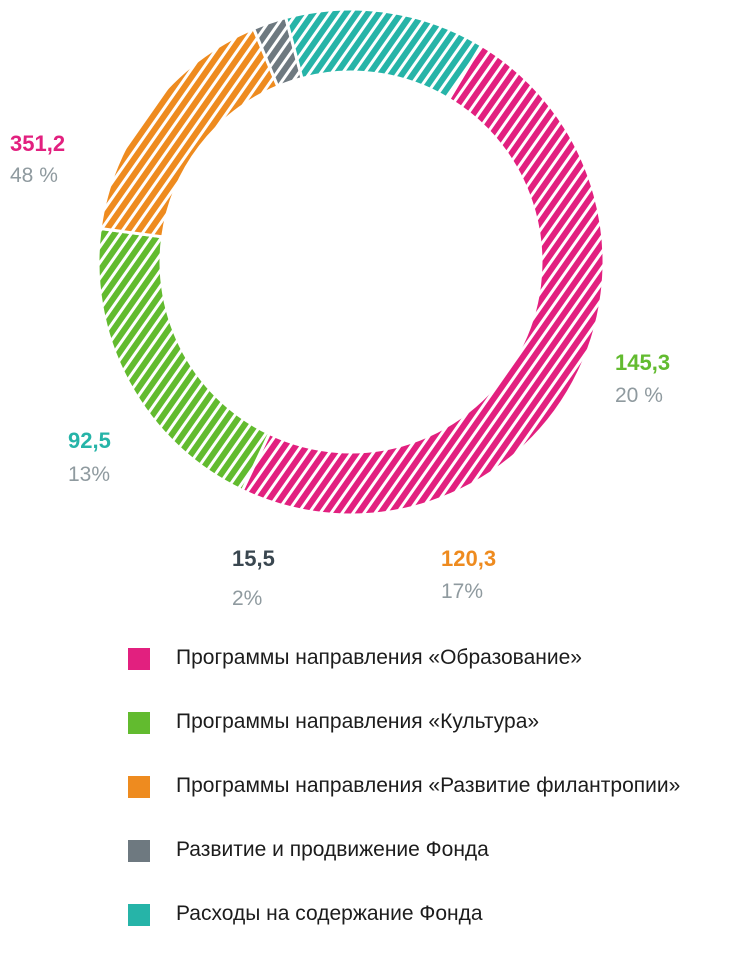 The image size is (752, 962). I want to click on legend-label: Программы направления «Образование», so click(379, 657).